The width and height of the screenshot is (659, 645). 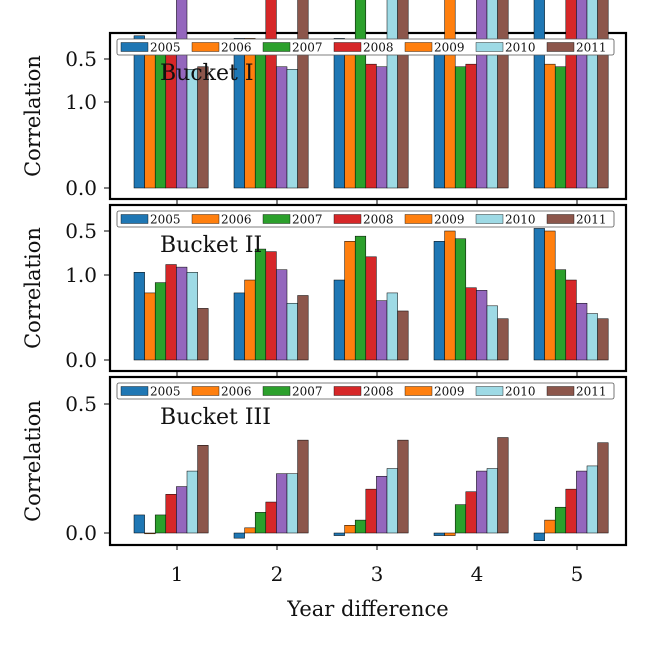 I want to click on legend-swatch-2011, so click(x=560, y=219).